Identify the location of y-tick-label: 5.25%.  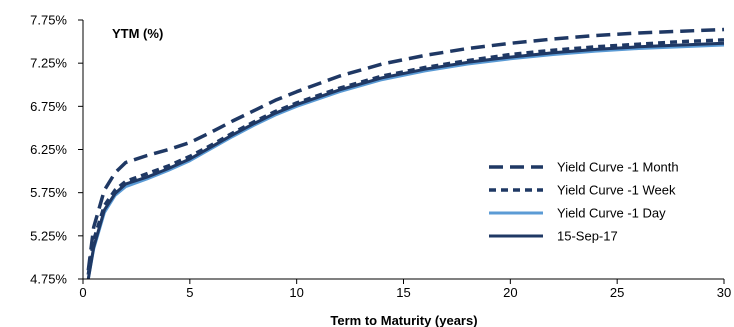
(48, 235).